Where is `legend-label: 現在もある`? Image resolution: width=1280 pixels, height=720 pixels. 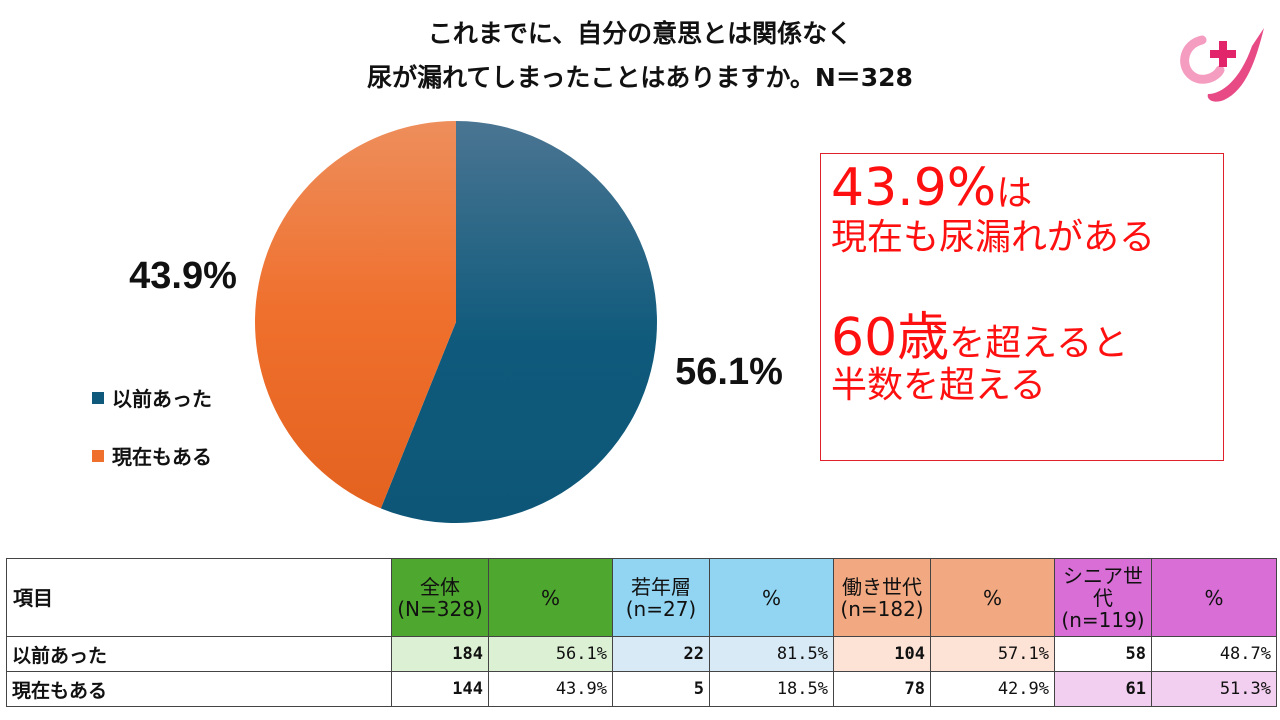
legend-label: 現在もある is located at coordinates (162, 457).